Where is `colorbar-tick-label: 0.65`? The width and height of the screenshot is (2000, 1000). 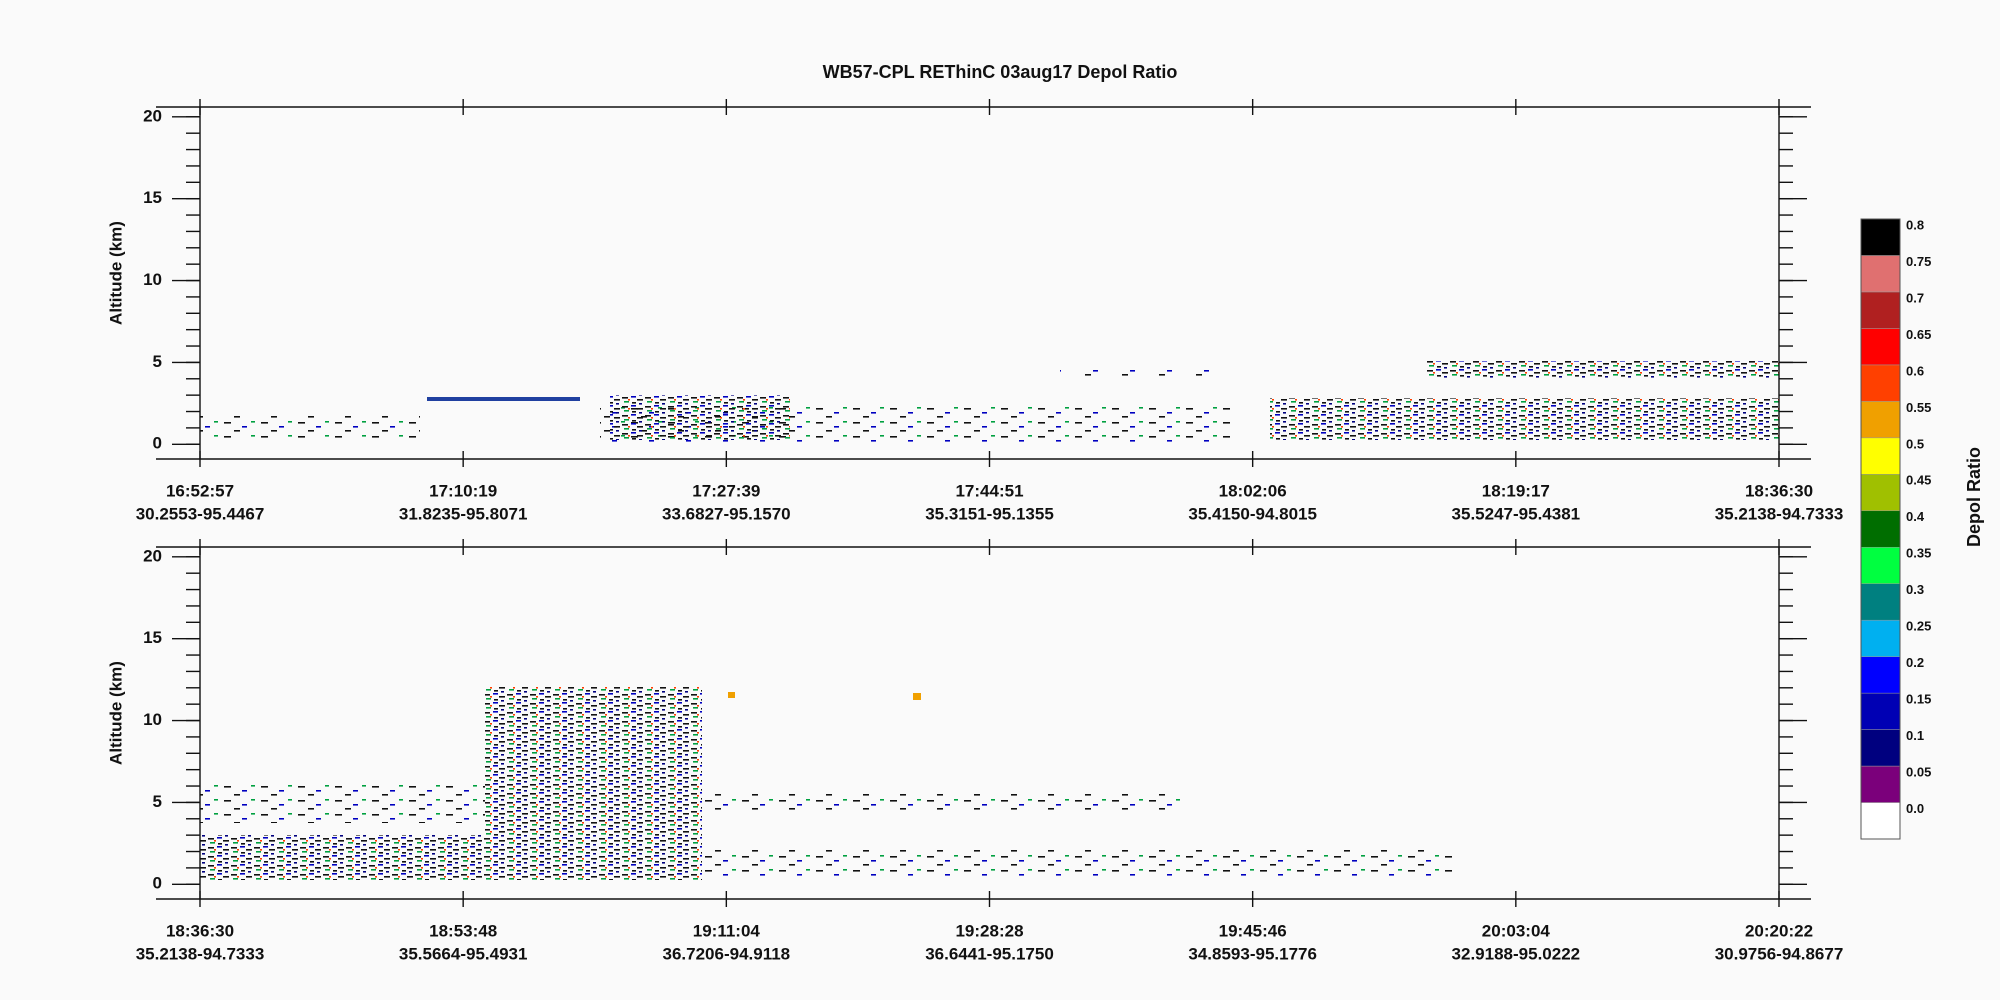
colorbar-tick-label: 0.65 is located at coordinates (1918, 334).